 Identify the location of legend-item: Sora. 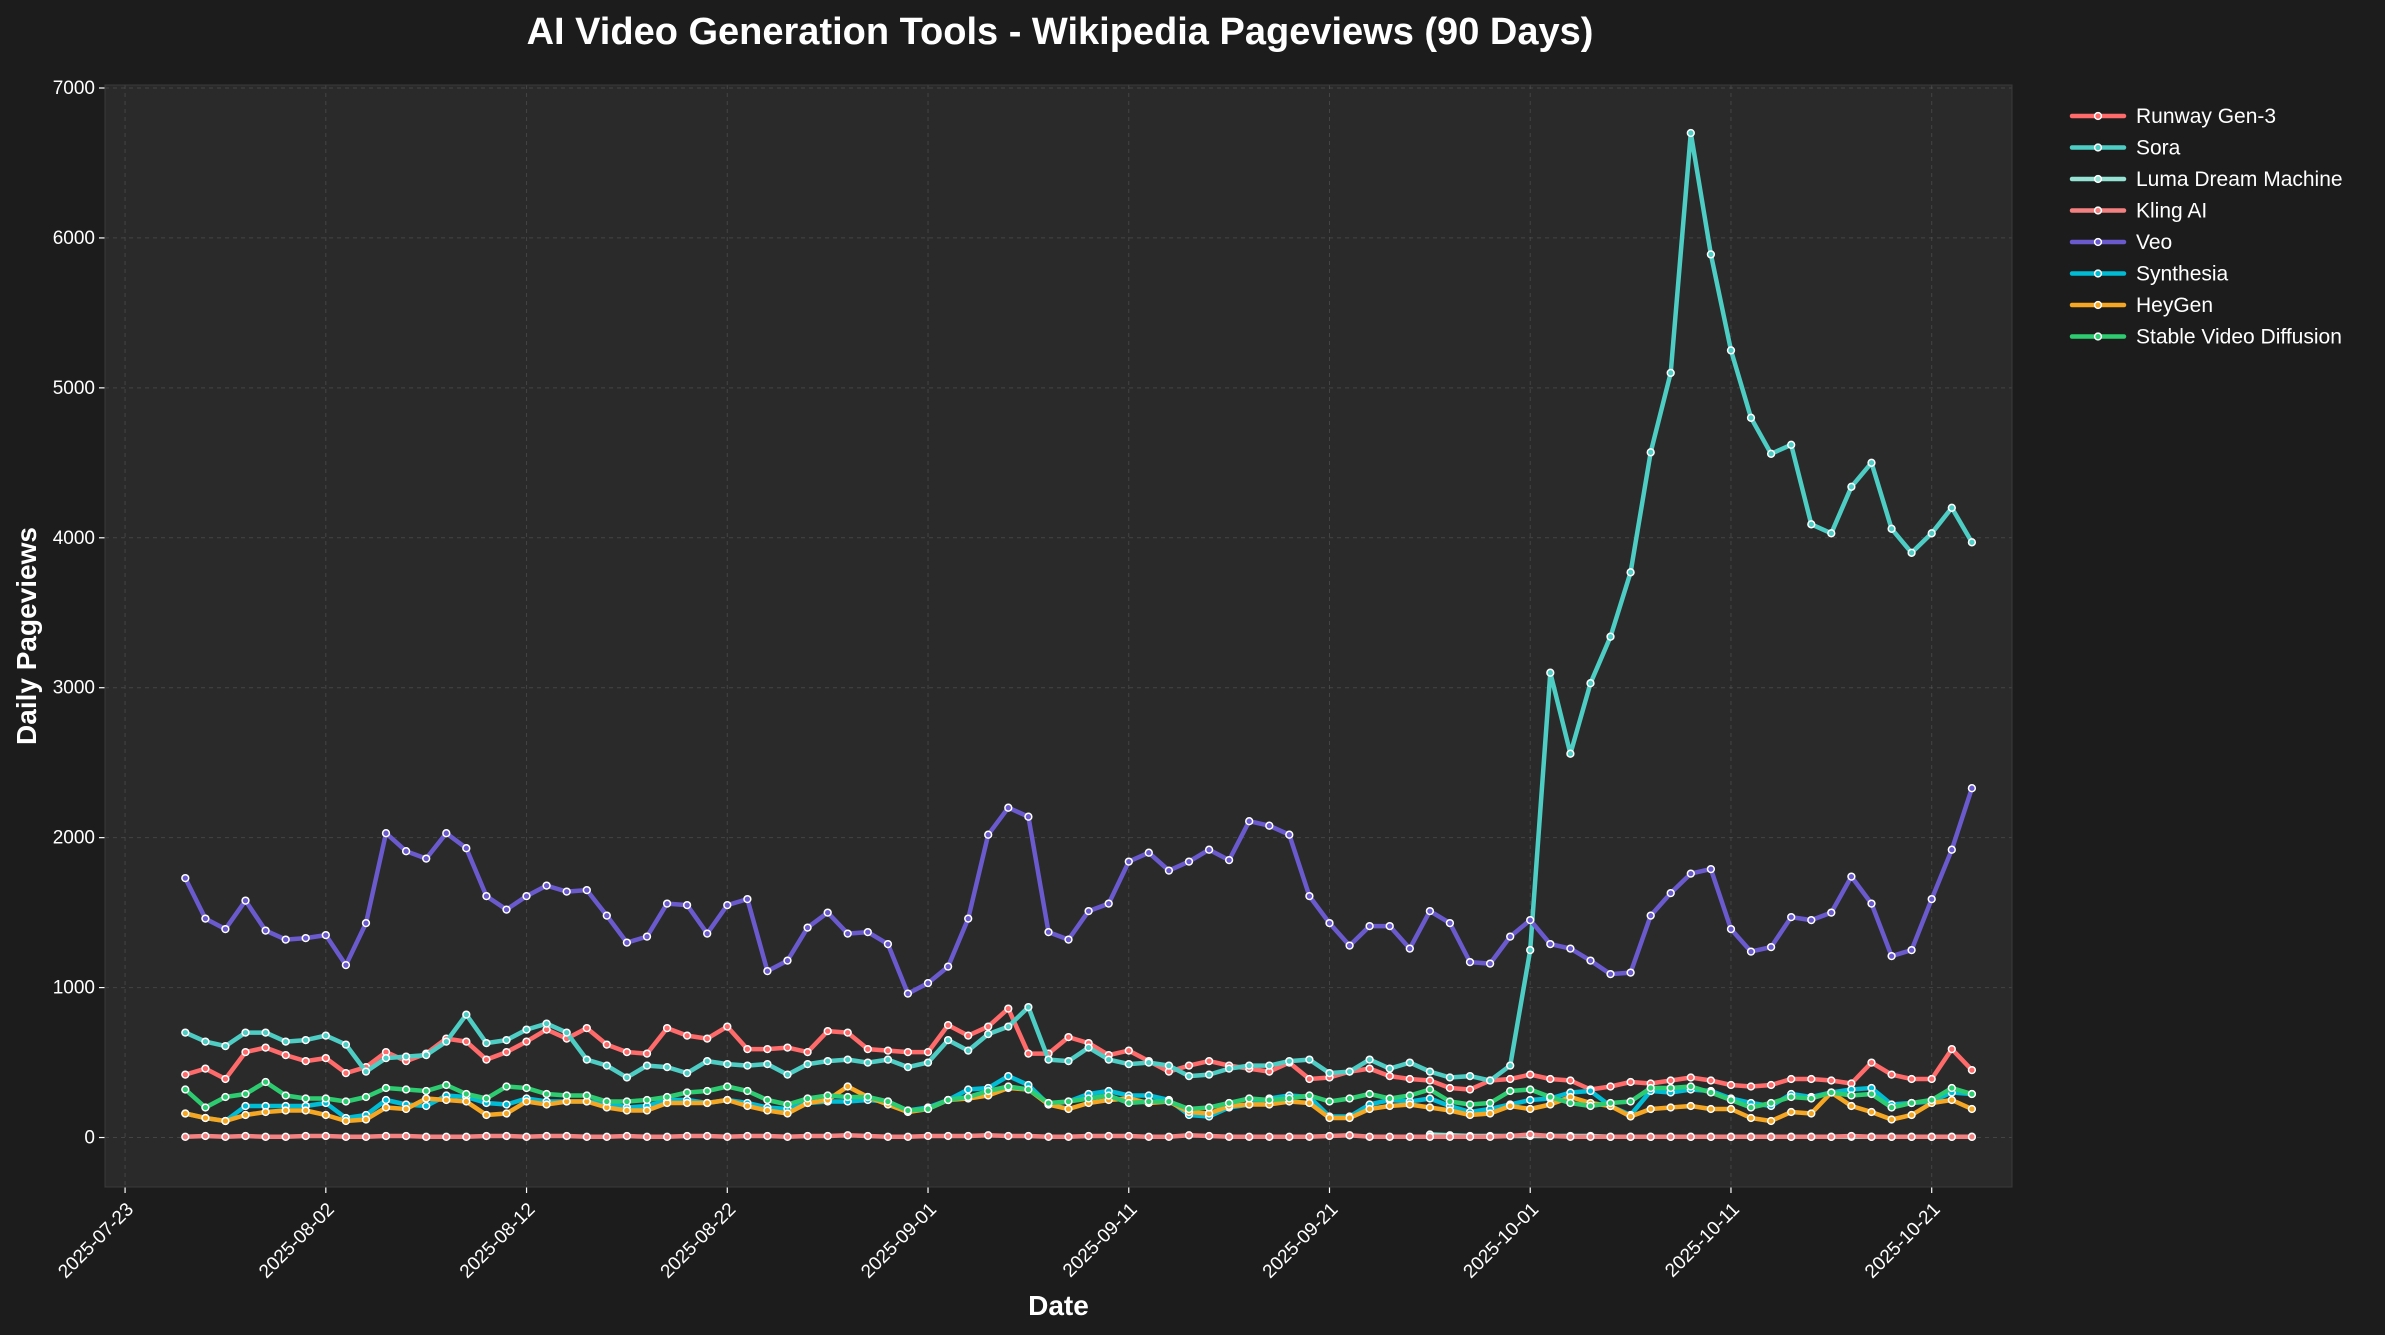
(2125, 148).